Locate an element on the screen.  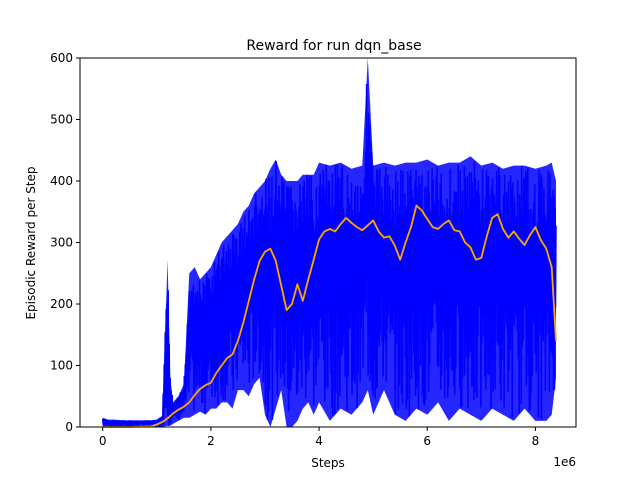
x-tick-label: 4 is located at coordinates (319, 441).